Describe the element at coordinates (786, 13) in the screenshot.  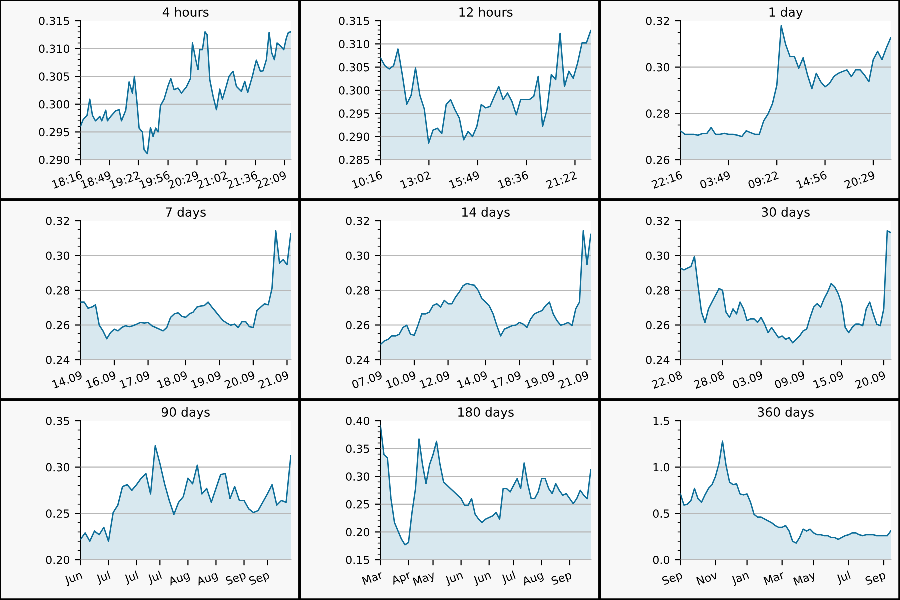
I see `chart-title: 1 day` at that location.